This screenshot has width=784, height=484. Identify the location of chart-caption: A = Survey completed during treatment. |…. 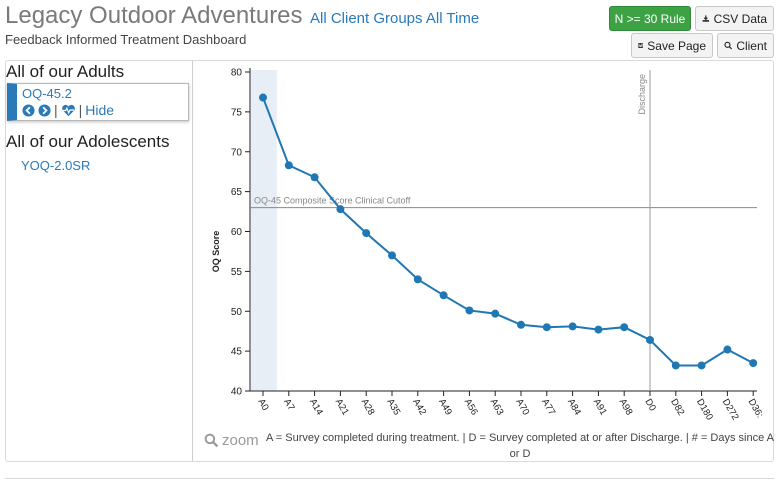
(520, 446).